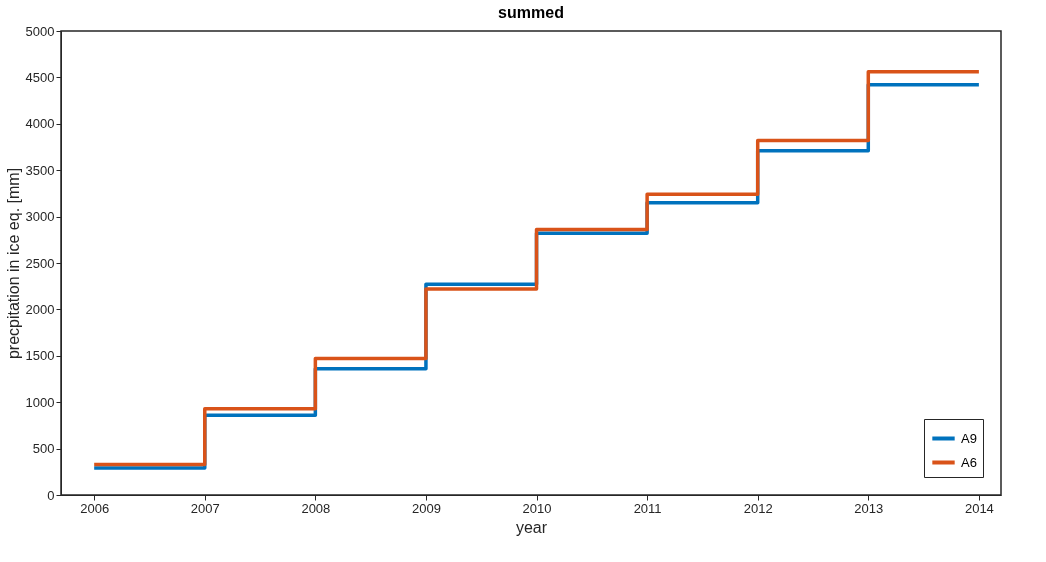 The width and height of the screenshot is (1046, 562). Describe the element at coordinates (40, 263) in the screenshot. I see `y-tick-label: 2500` at that location.